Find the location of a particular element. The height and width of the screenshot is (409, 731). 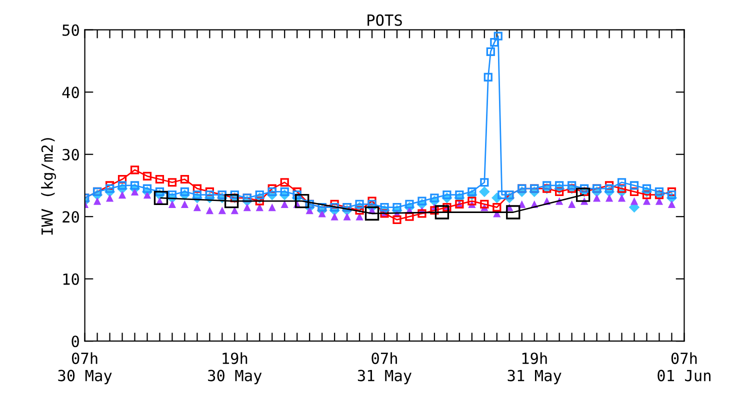

chart-title: POTS is located at coordinates (385, 20).